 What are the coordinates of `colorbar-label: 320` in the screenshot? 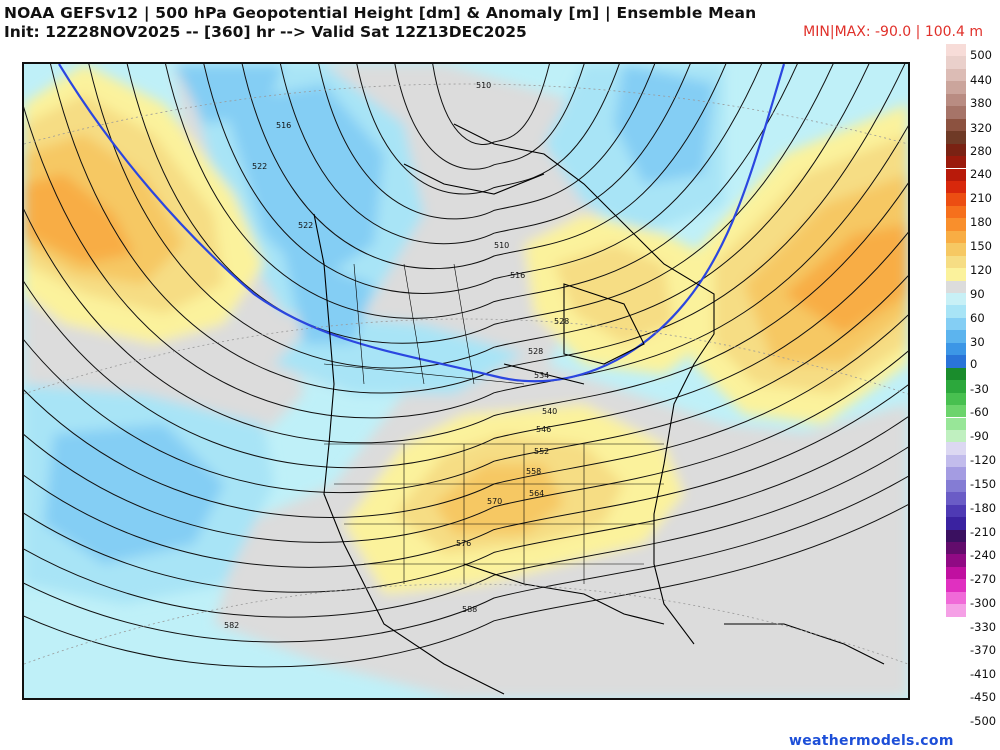 It's located at (981, 128).